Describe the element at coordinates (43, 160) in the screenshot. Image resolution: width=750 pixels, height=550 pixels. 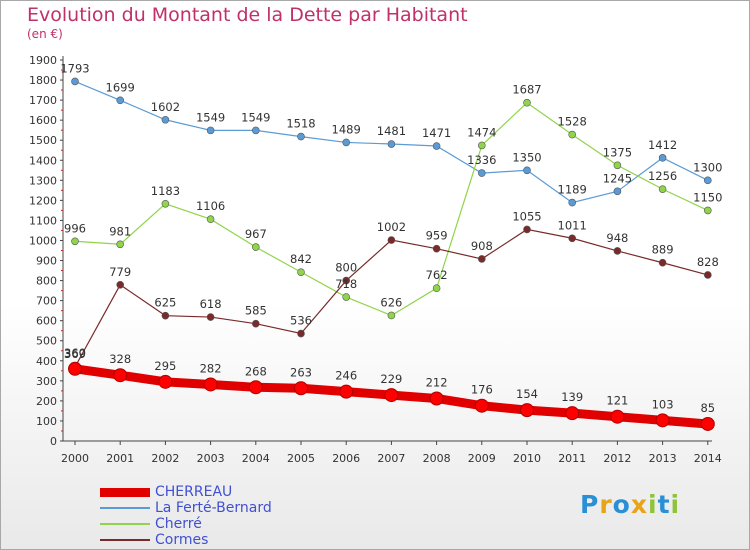
I see `y-tick-label: 1400` at that location.